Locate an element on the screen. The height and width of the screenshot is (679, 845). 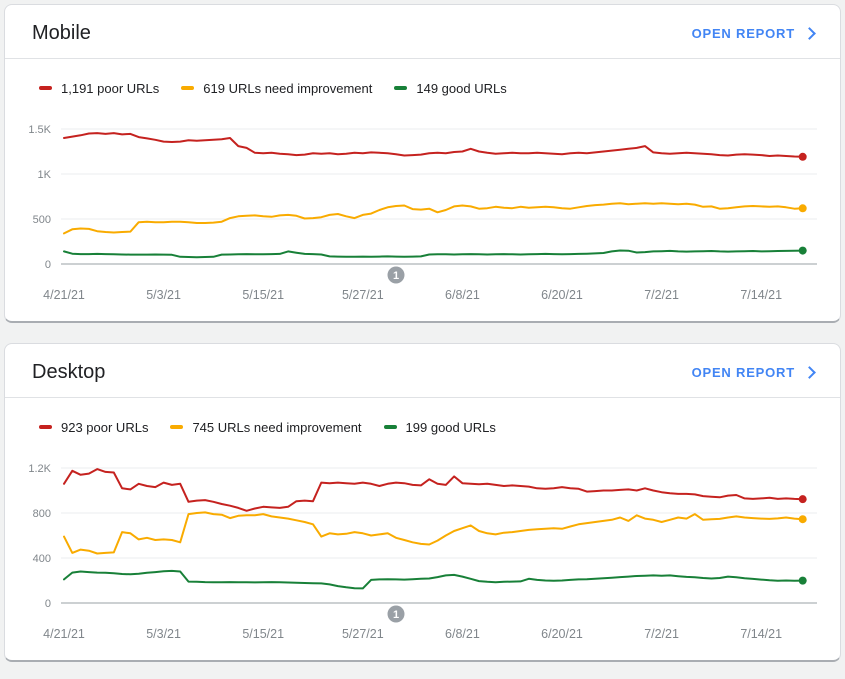
y-axis-tick-label: 1.2K is located at coordinates (39, 469).